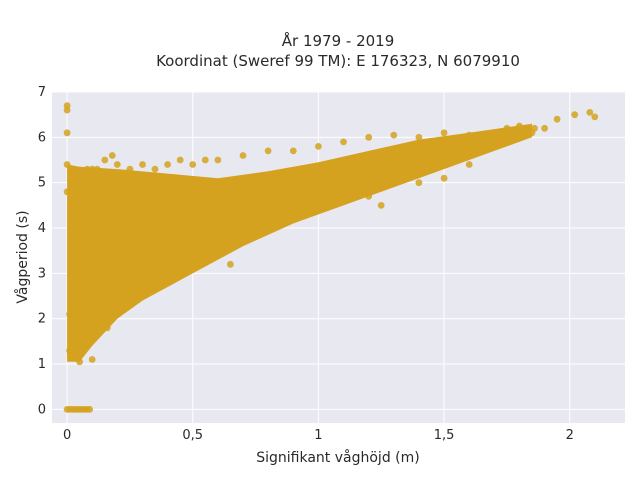 The height and width of the screenshot is (480, 640). I want to click on y-tick-label: 7, so click(42, 92).